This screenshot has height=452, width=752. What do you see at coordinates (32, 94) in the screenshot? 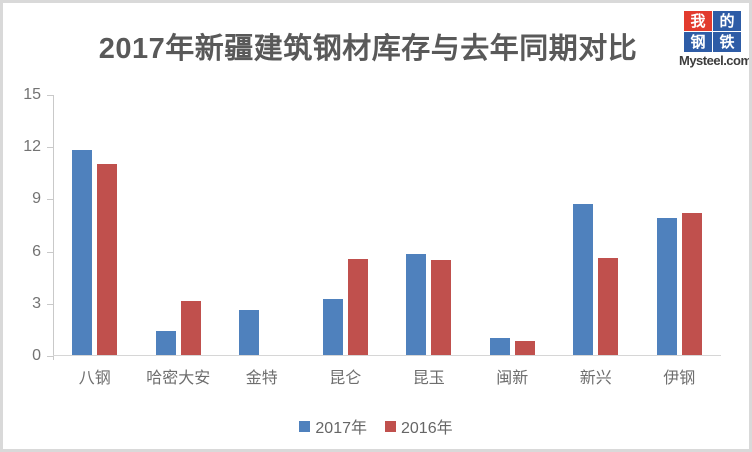
I see `y-tick-label: 15` at bounding box center [32, 94].